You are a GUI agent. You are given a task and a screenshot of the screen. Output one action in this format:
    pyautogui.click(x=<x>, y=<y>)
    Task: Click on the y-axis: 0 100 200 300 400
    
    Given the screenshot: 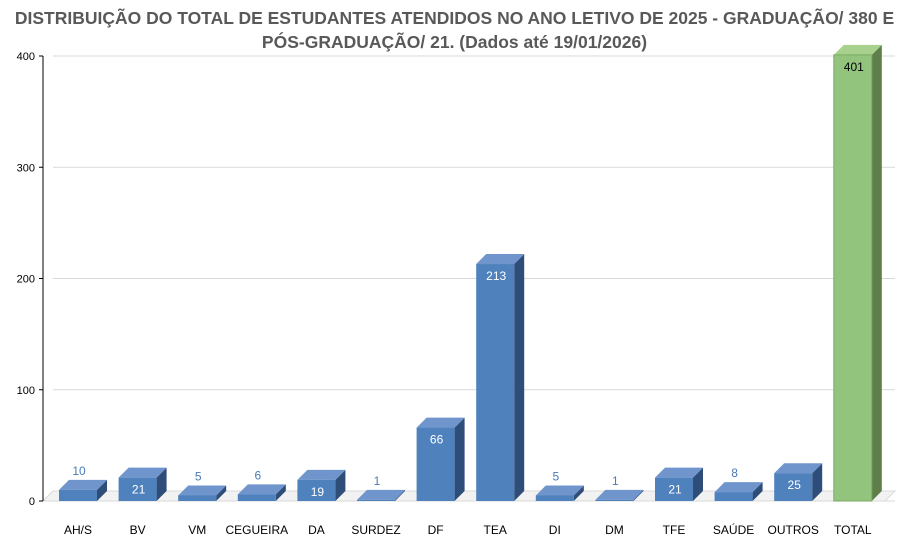 What is the action you would take?
    pyautogui.click(x=30, y=279)
    